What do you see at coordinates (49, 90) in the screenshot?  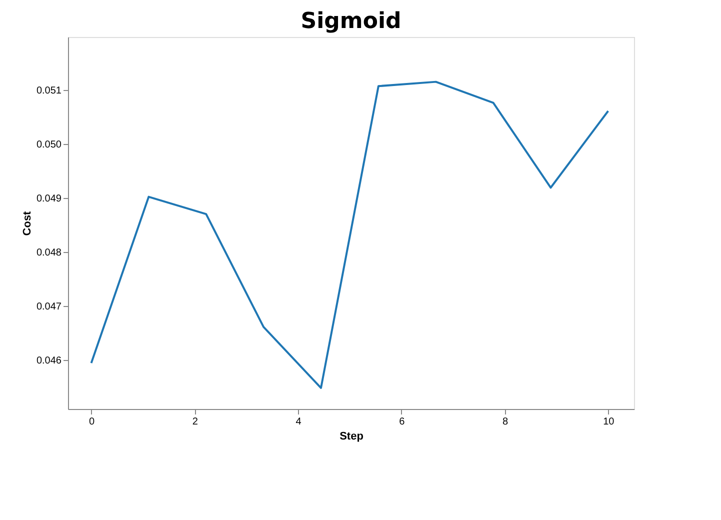 I see `y-tick-label: 0.051` at bounding box center [49, 90].